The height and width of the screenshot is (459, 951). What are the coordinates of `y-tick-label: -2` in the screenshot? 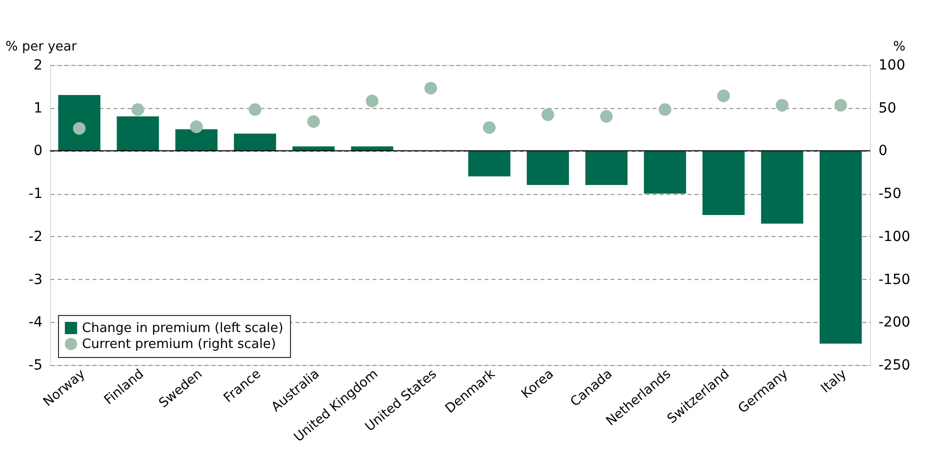 It's located at (35, 236).